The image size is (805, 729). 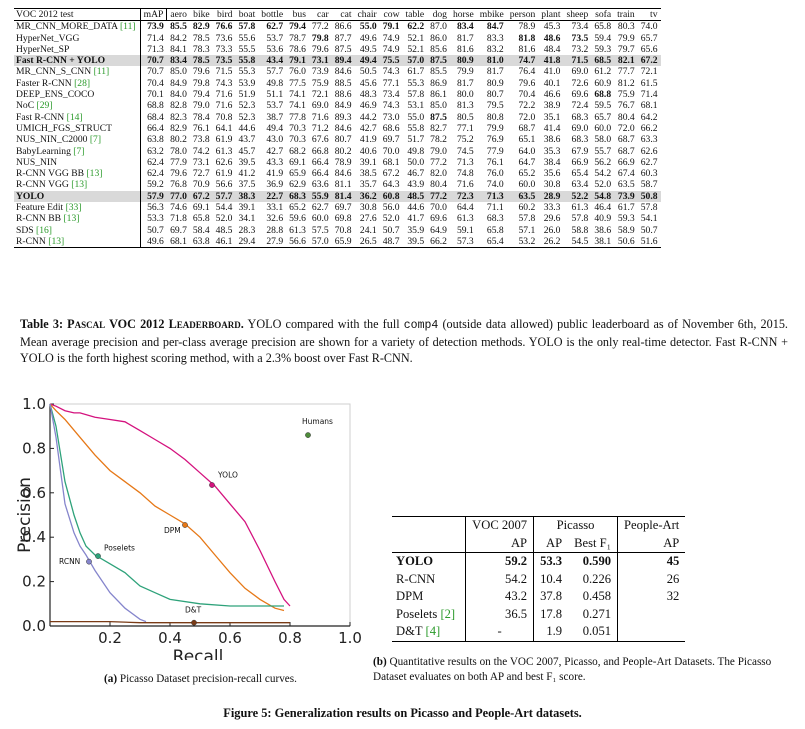 What do you see at coordinates (465, 241) in the screenshot?
I see `score-cell: 57.3` at bounding box center [465, 241].